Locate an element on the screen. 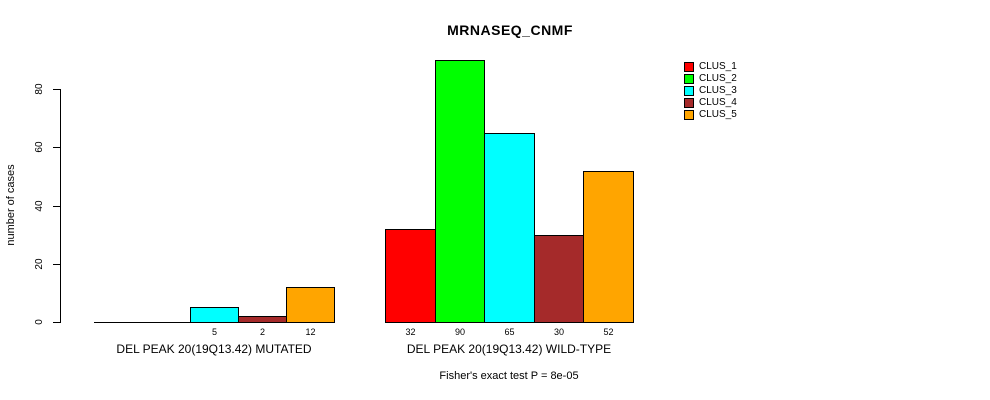 The height and width of the screenshot is (400, 990). fisher-test-annotation: Fisher's exact test P = 8e-05 is located at coordinates (509, 376).